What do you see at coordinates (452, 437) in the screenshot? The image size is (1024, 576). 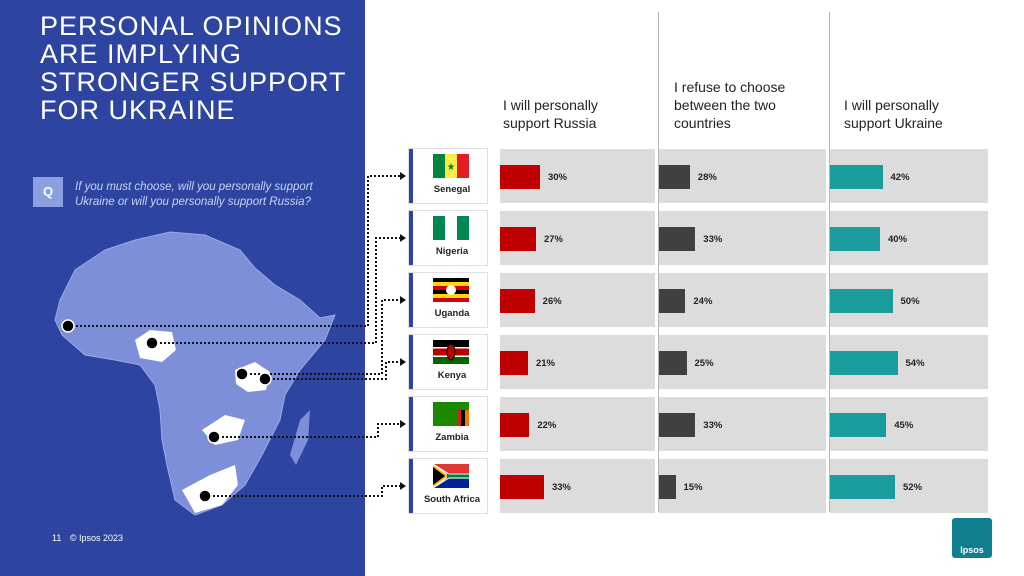 I see `country-name: Zambia` at bounding box center [452, 437].